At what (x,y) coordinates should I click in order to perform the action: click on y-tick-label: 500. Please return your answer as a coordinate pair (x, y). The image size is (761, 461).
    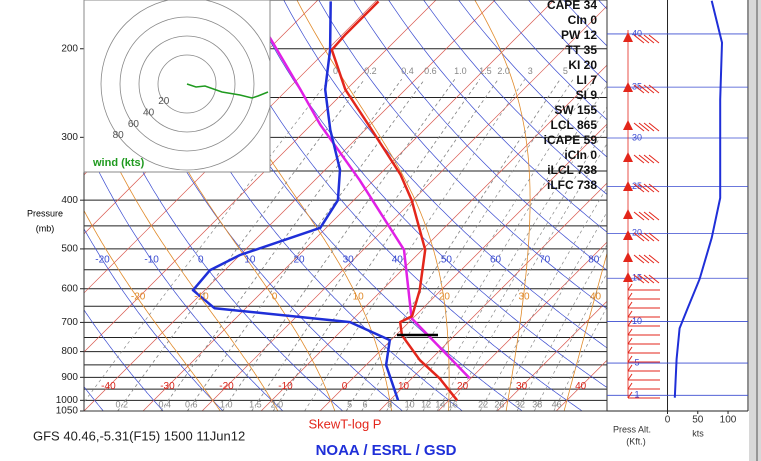
    Looking at the image, I should click on (69, 249).